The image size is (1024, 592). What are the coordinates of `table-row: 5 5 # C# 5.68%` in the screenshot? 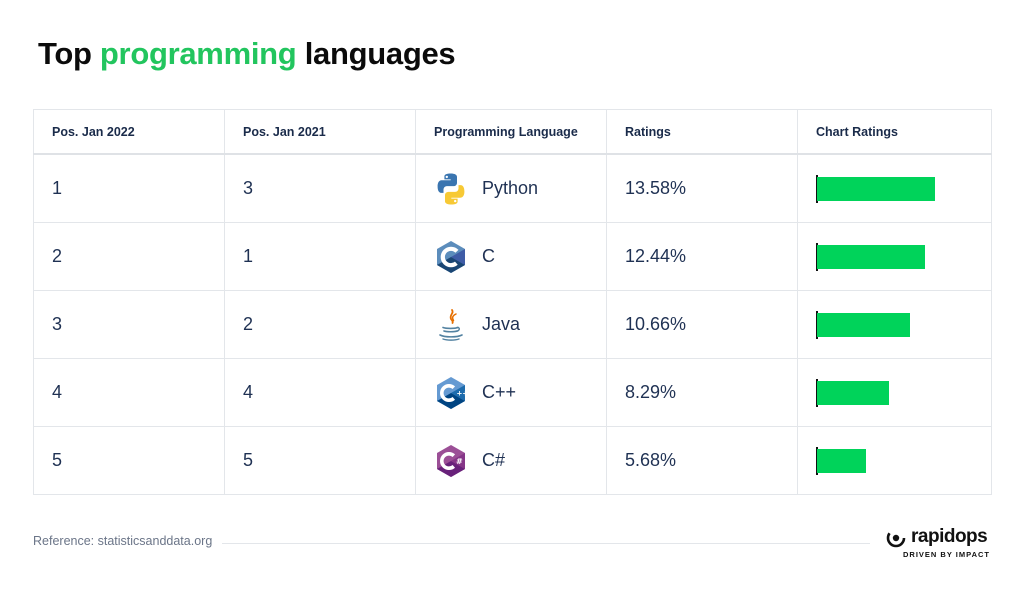 It's located at (512, 460).